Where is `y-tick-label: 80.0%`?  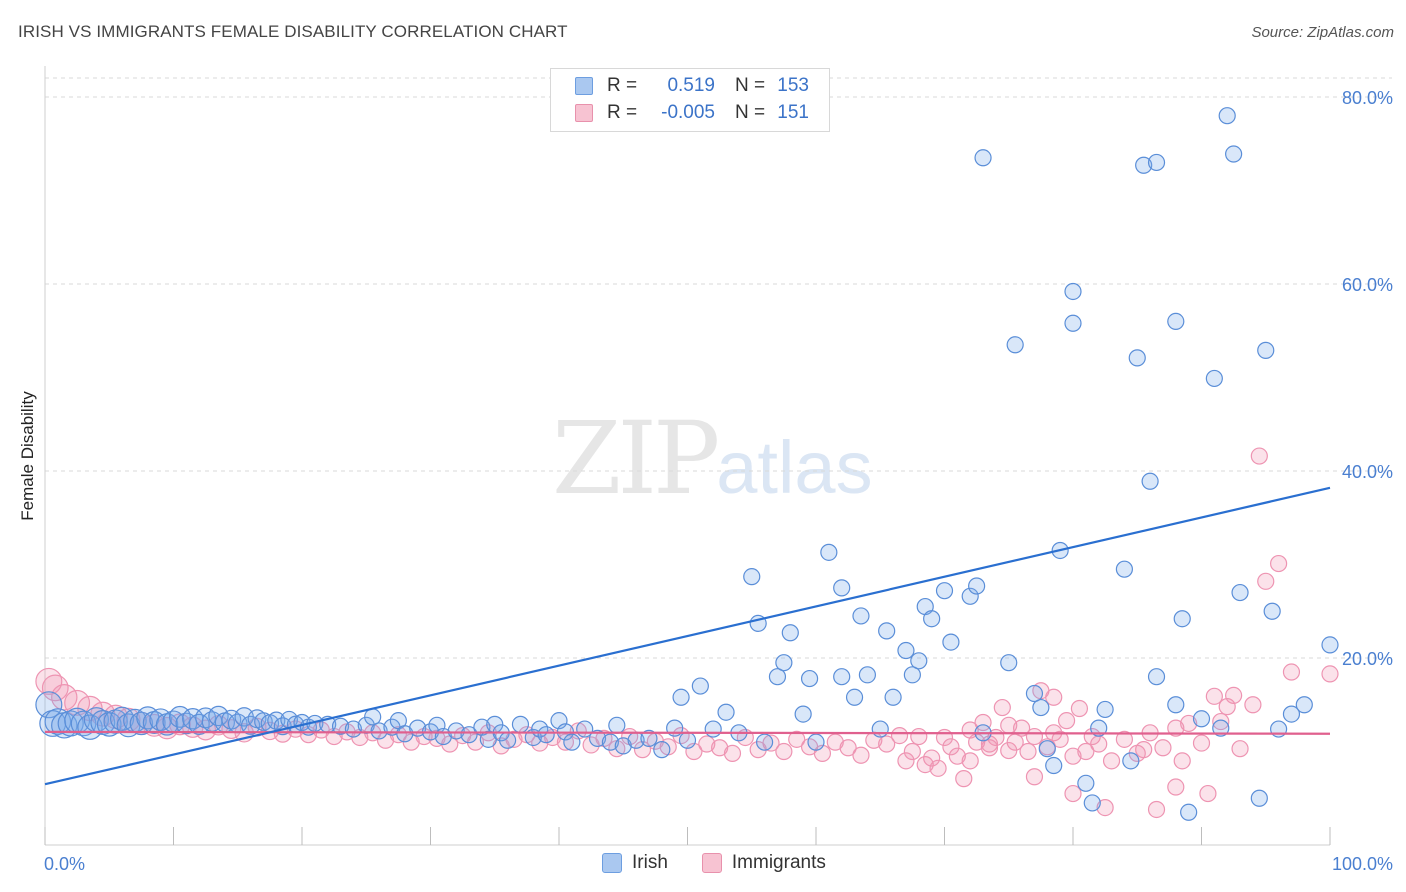 y-tick-label: 80.0% is located at coordinates (1367, 98).